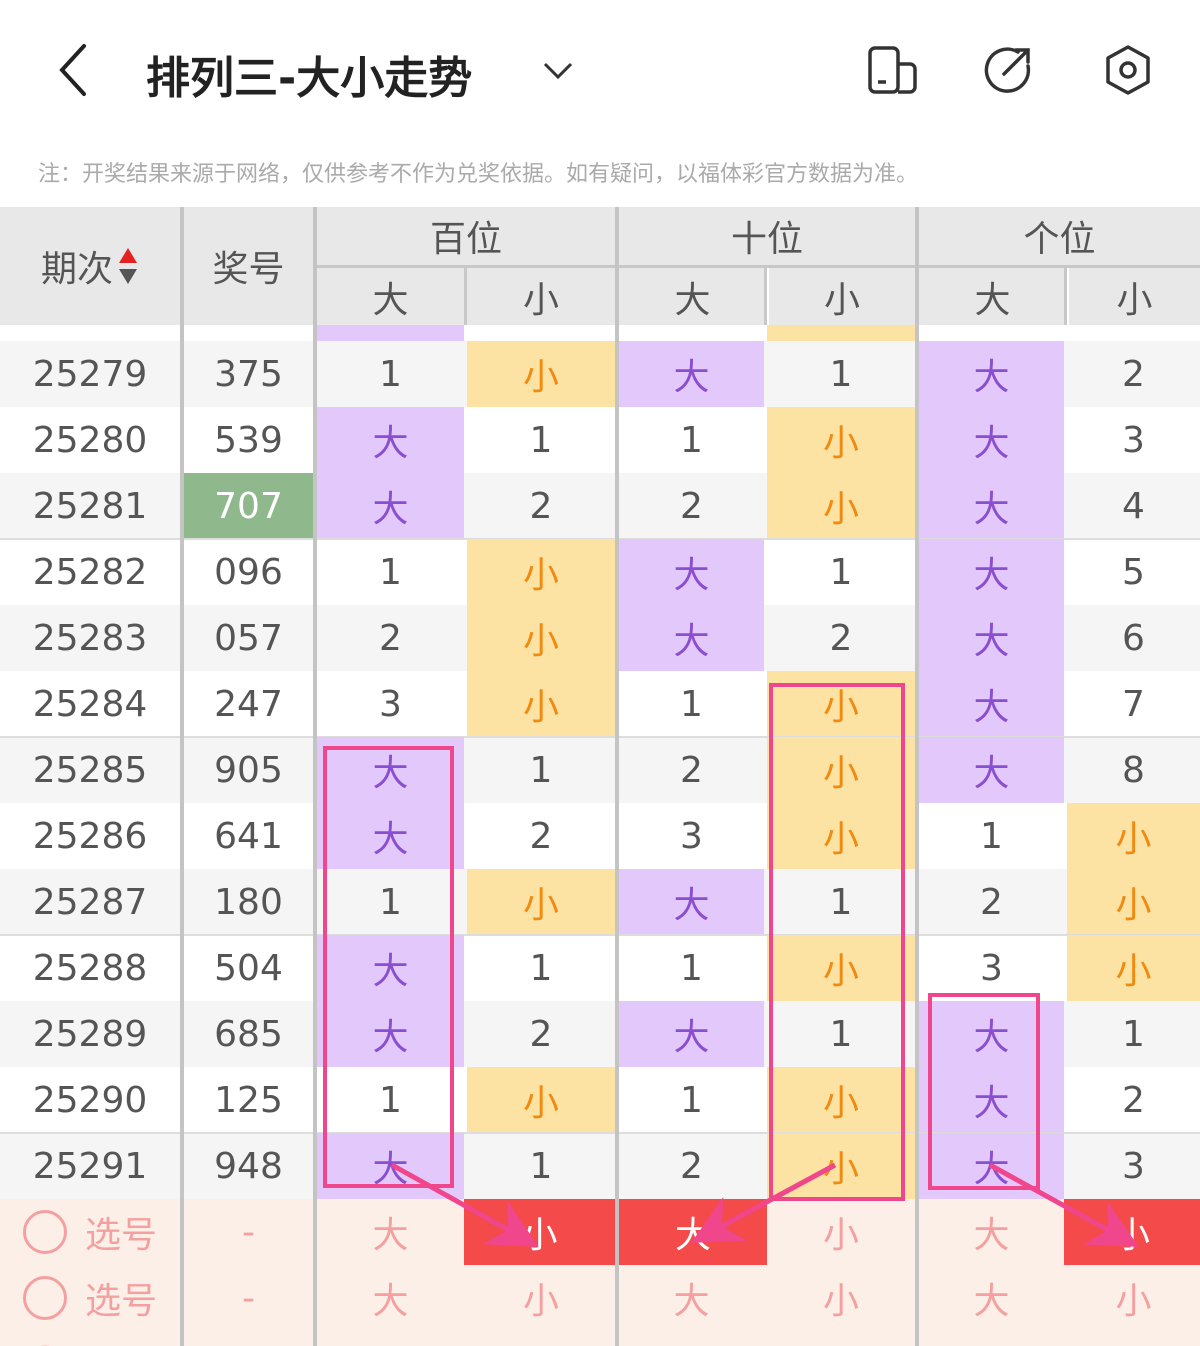 This screenshot has width=1200, height=1346. I want to click on group-header: 个位, so click(1059, 236).